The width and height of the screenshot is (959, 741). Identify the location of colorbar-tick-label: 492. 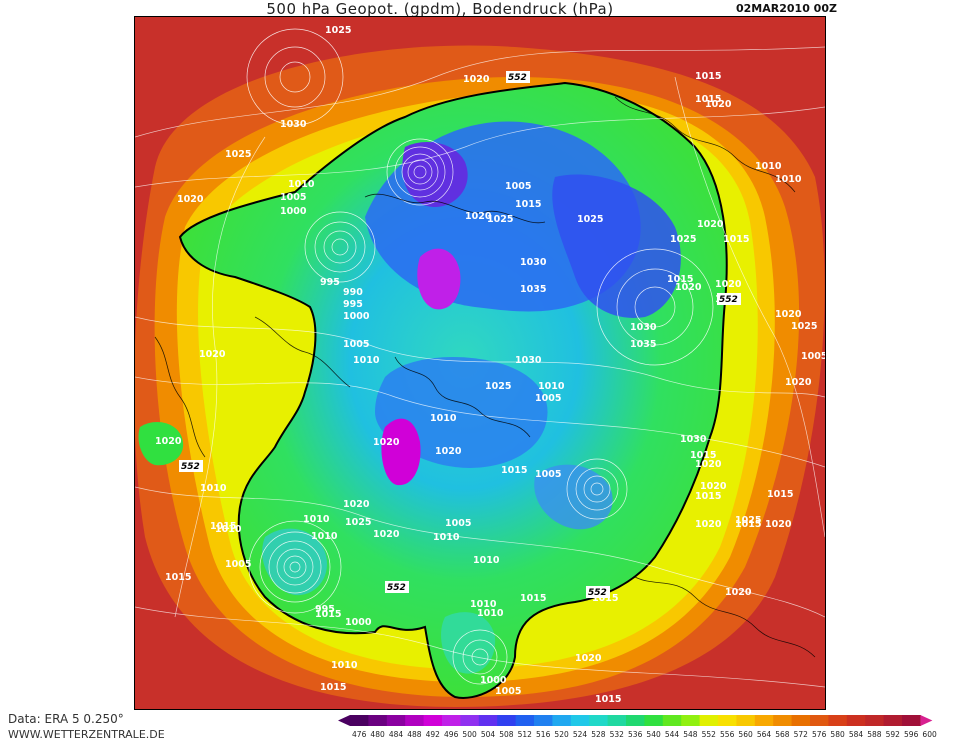
(433, 734).